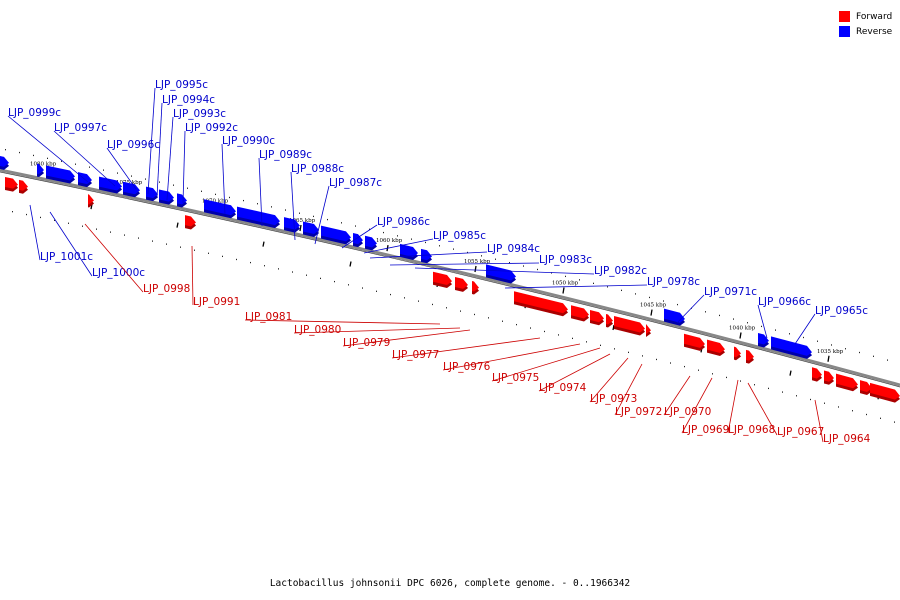 The height and width of the screenshot is (600, 900). Describe the element at coordinates (317, 169) in the screenshot. I see `reverse-gene-label: LJP_0988c` at that location.